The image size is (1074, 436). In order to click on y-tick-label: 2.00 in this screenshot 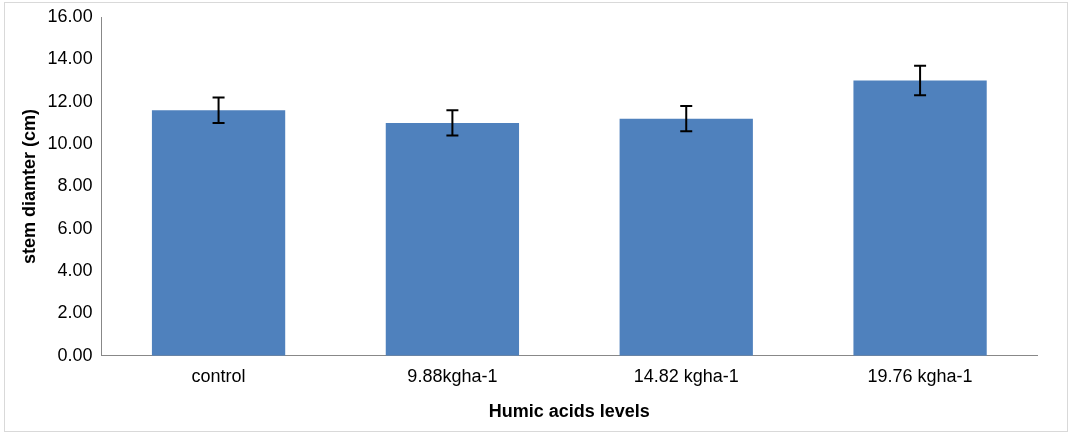, I will do `click(75, 312)`.